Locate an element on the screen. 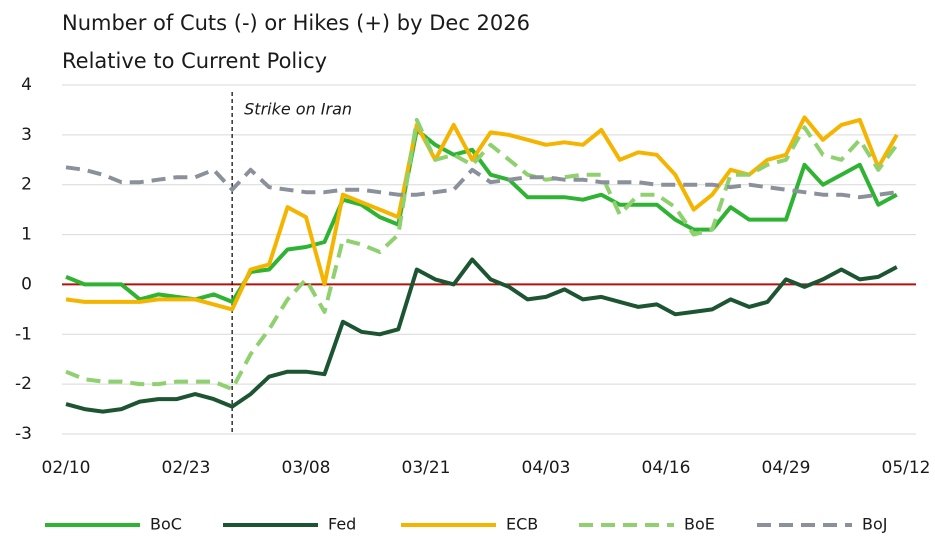 The height and width of the screenshot is (537, 935). x-tick-label: 02/10 is located at coordinates (66, 468).